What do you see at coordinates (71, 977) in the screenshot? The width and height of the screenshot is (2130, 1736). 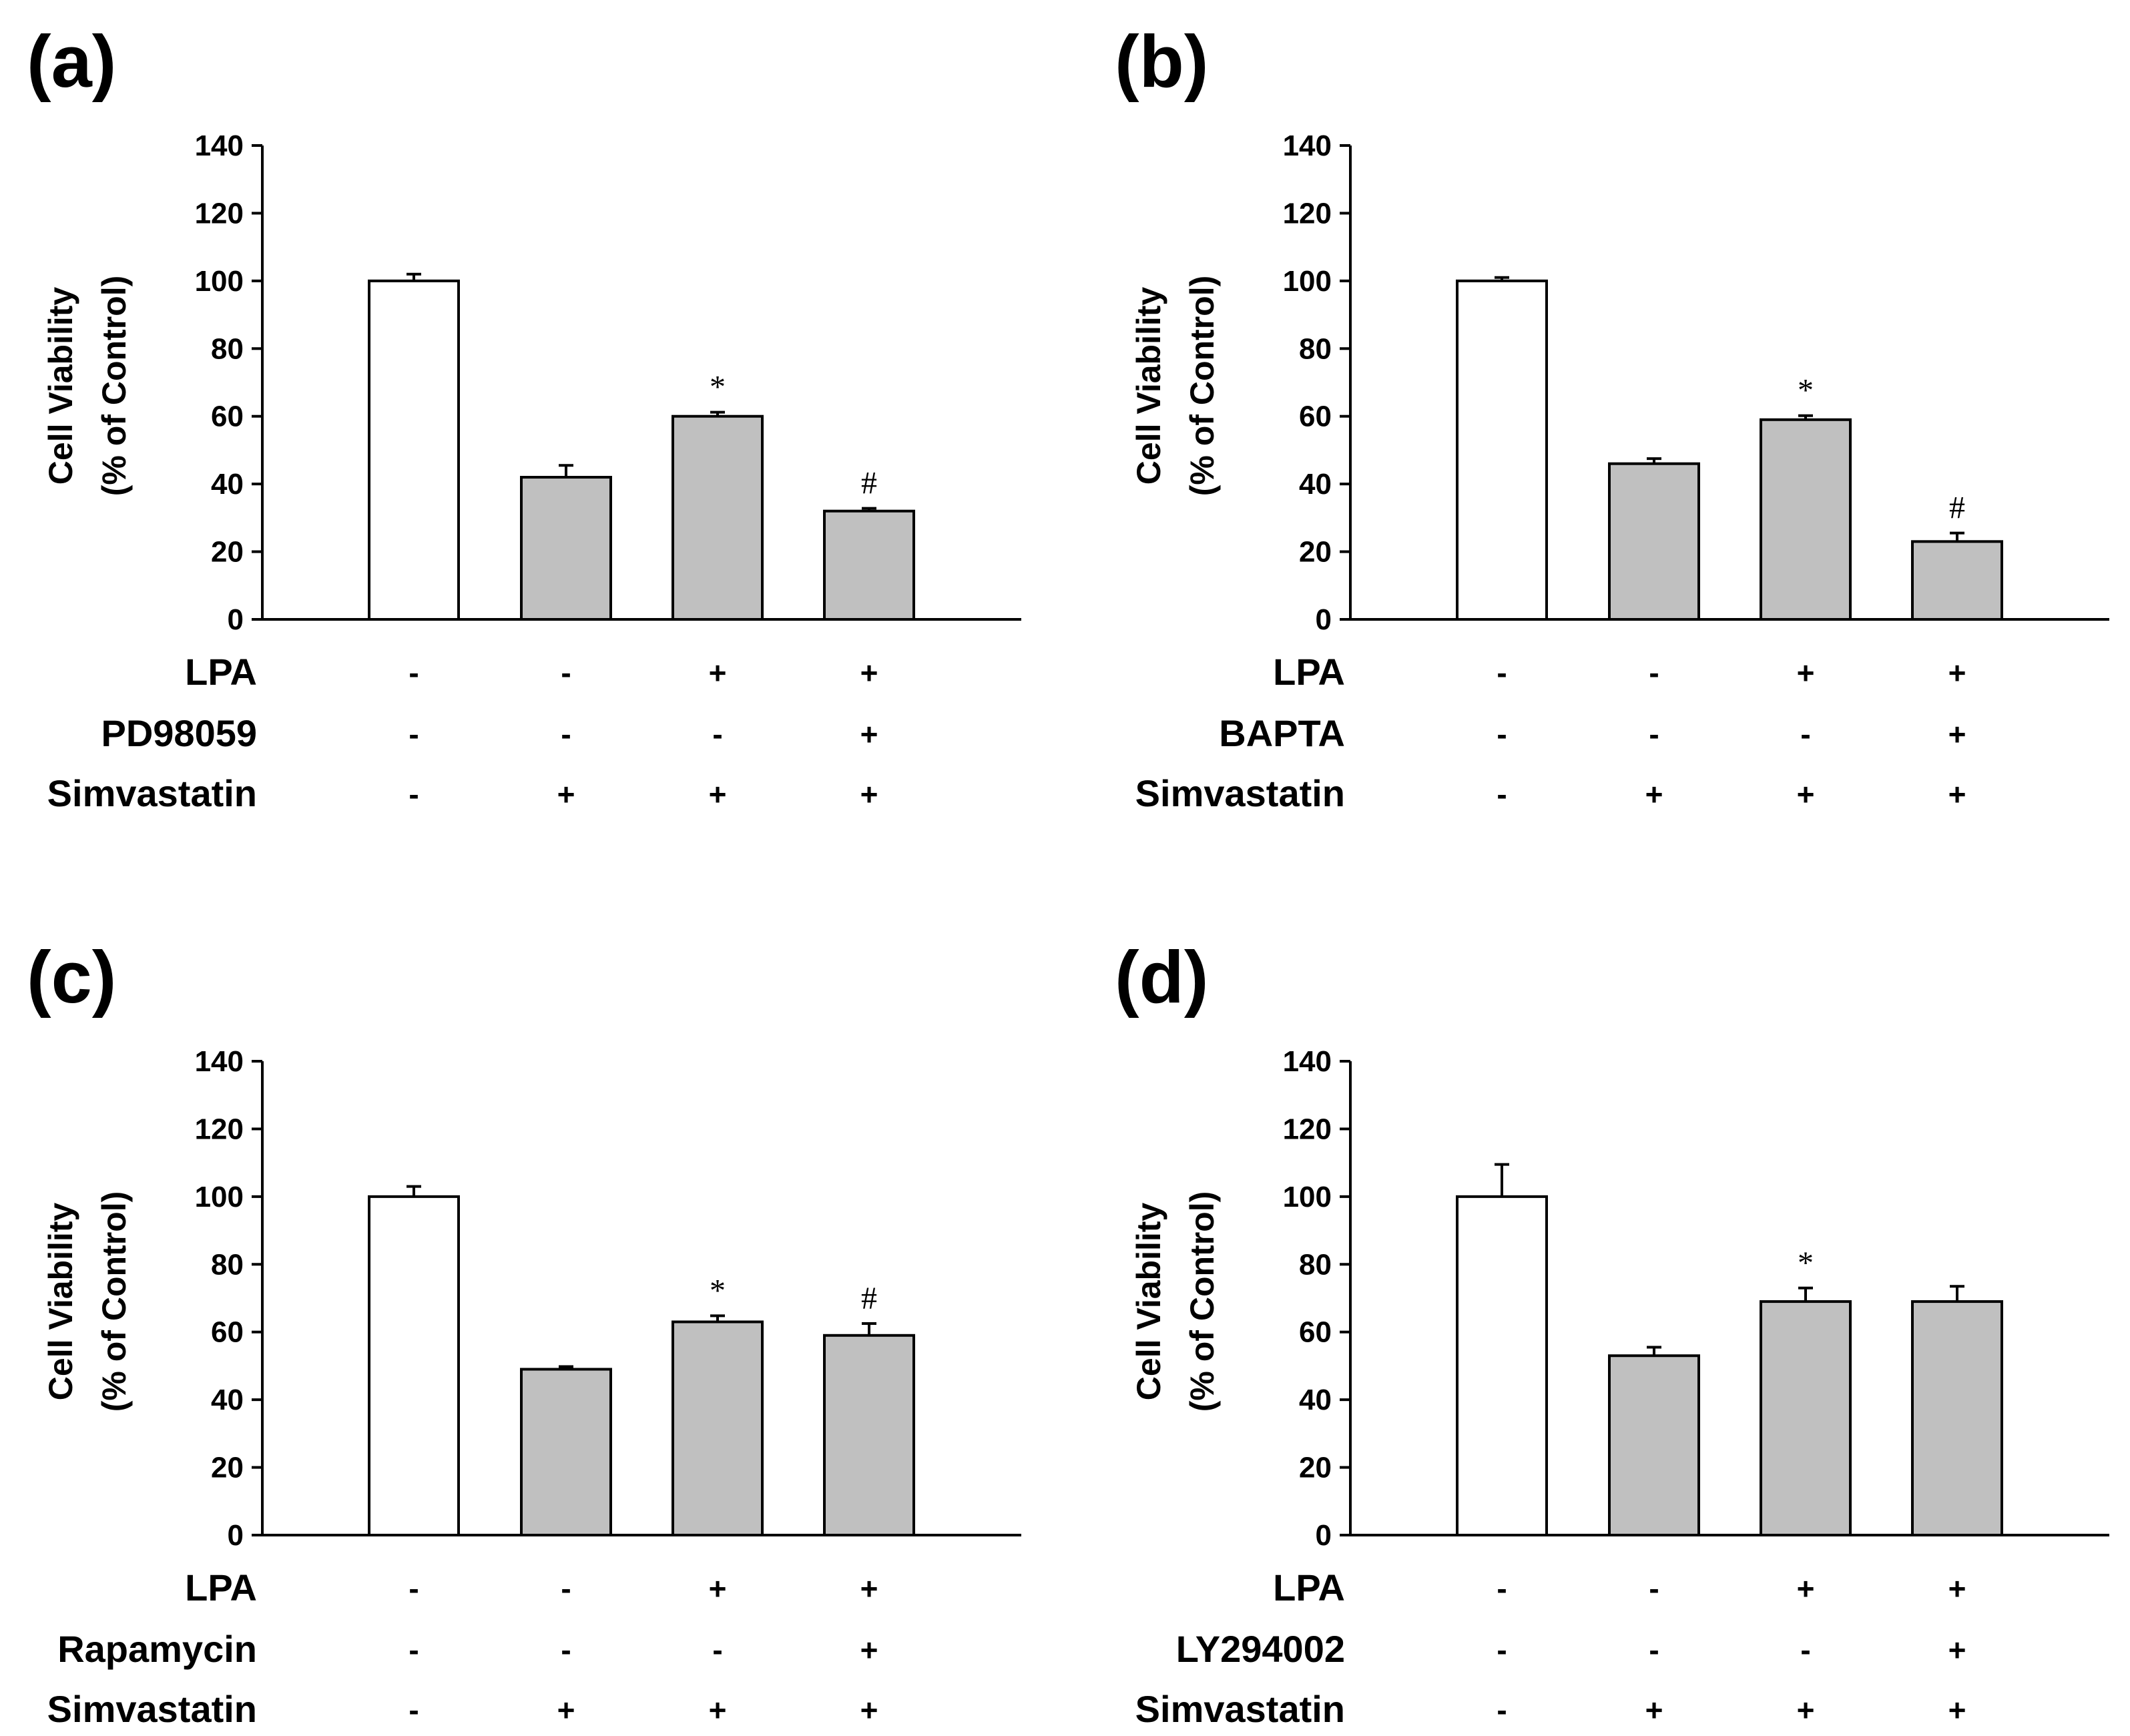 I see `panel-label: (c)` at bounding box center [71, 977].